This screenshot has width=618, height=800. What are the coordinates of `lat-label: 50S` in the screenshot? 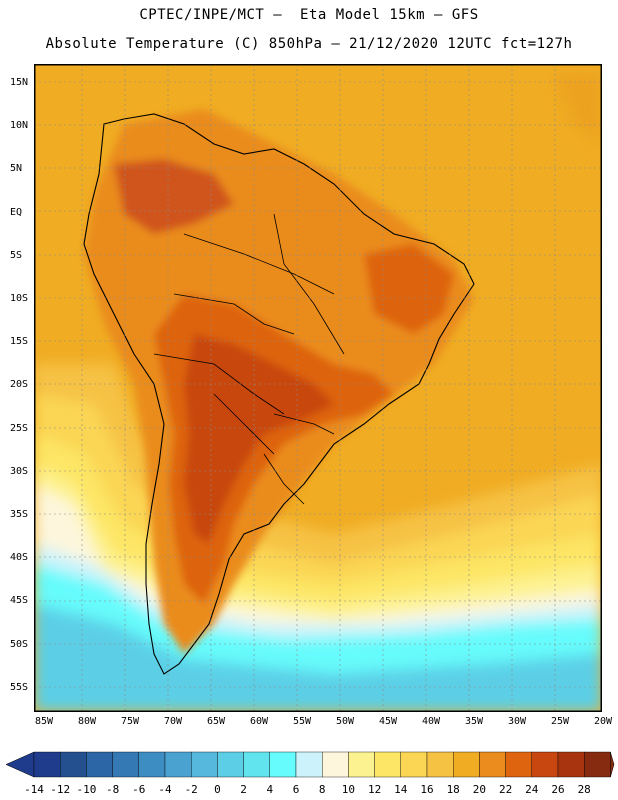 It's located at (19, 644).